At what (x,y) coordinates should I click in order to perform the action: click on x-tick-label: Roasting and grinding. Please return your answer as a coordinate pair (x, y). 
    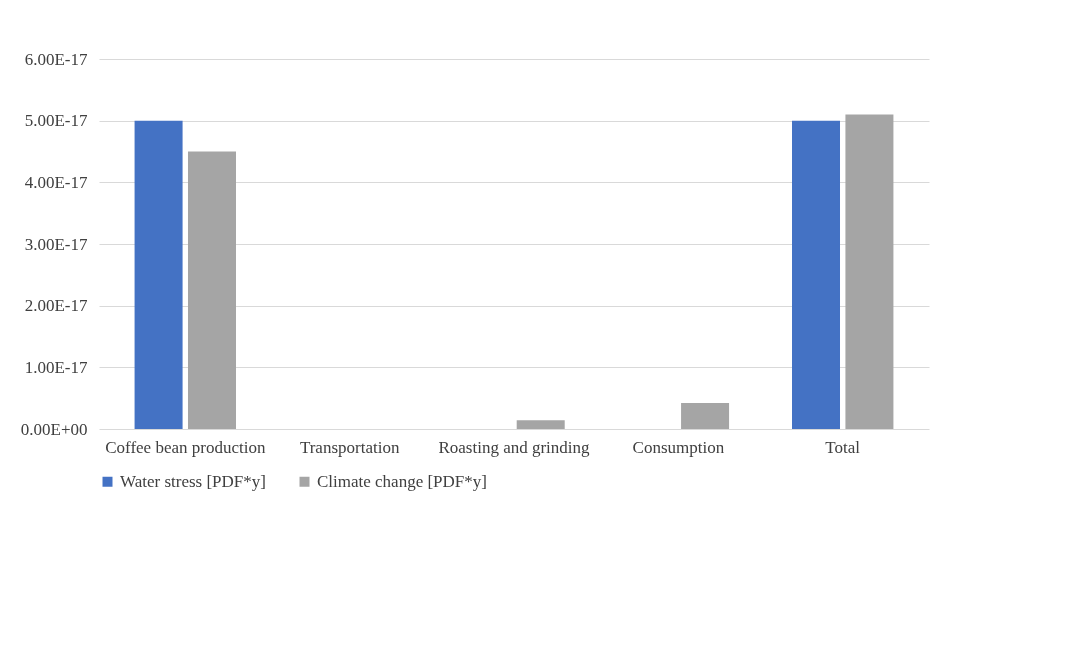
    Looking at the image, I should click on (514, 447).